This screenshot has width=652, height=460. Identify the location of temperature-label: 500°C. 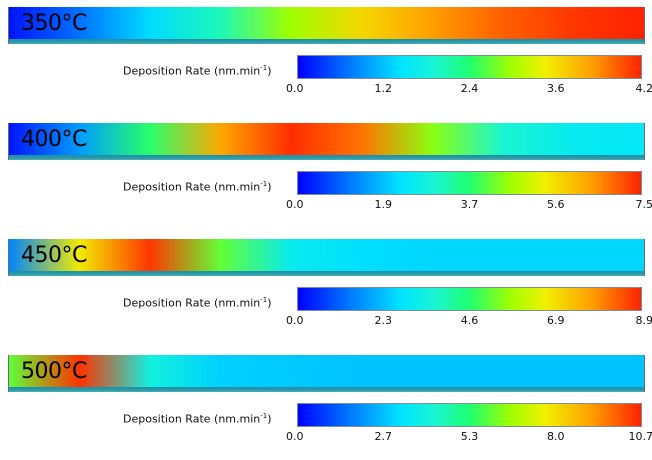
(54, 371).